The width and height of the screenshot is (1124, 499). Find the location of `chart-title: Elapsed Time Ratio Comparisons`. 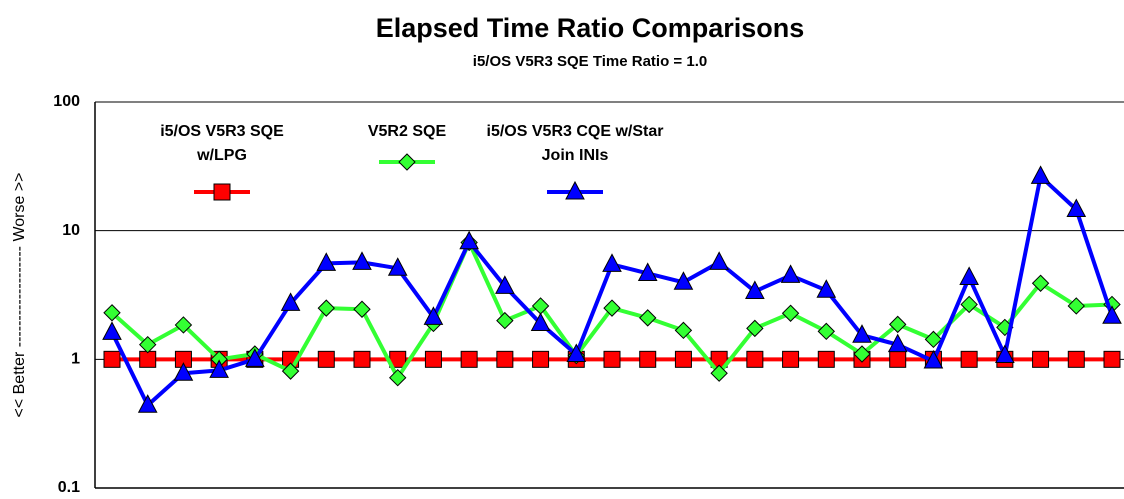

chart-title: Elapsed Time Ratio Comparisons is located at coordinates (590, 28).